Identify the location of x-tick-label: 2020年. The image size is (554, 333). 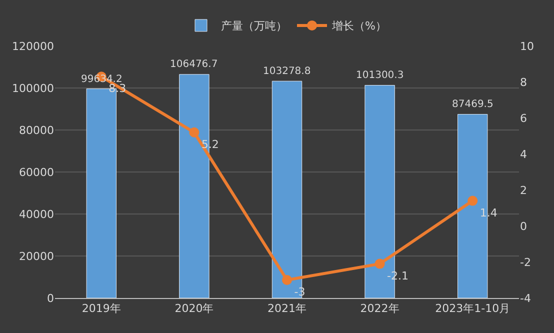
(194, 309).